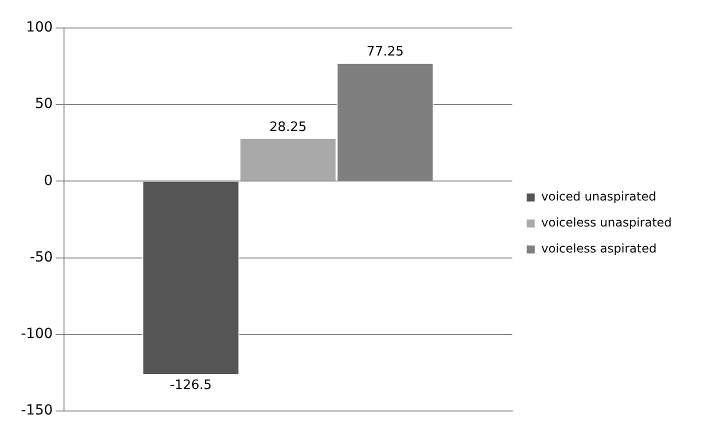 This screenshot has width=709, height=437. I want to click on data-label: -126.5, so click(191, 385).